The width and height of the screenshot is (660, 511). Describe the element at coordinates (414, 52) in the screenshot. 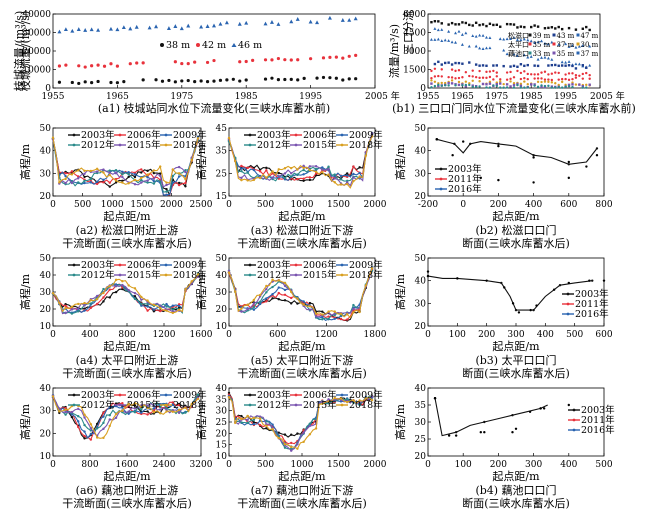

I see `y-tick-label: 3000` at that location.